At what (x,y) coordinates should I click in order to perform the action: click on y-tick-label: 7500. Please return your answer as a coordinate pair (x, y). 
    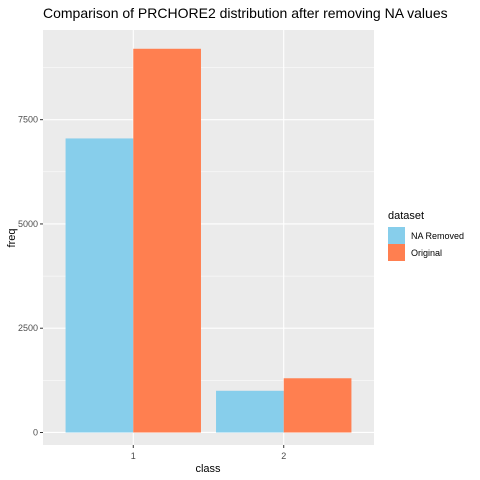
    Looking at the image, I should click on (28, 120).